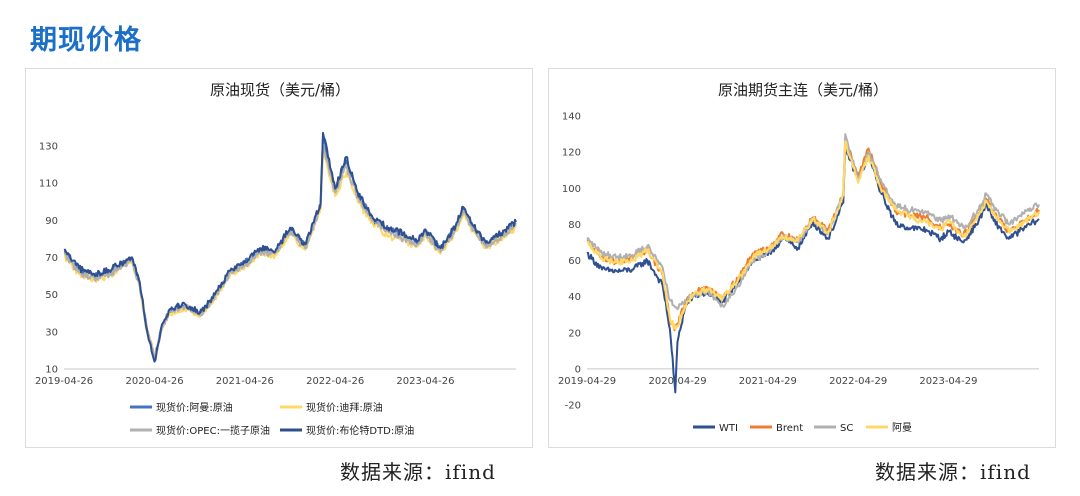  What do you see at coordinates (344, 407) in the screenshot?
I see `legend-label: 现货价:迪拜:原油` at bounding box center [344, 407].